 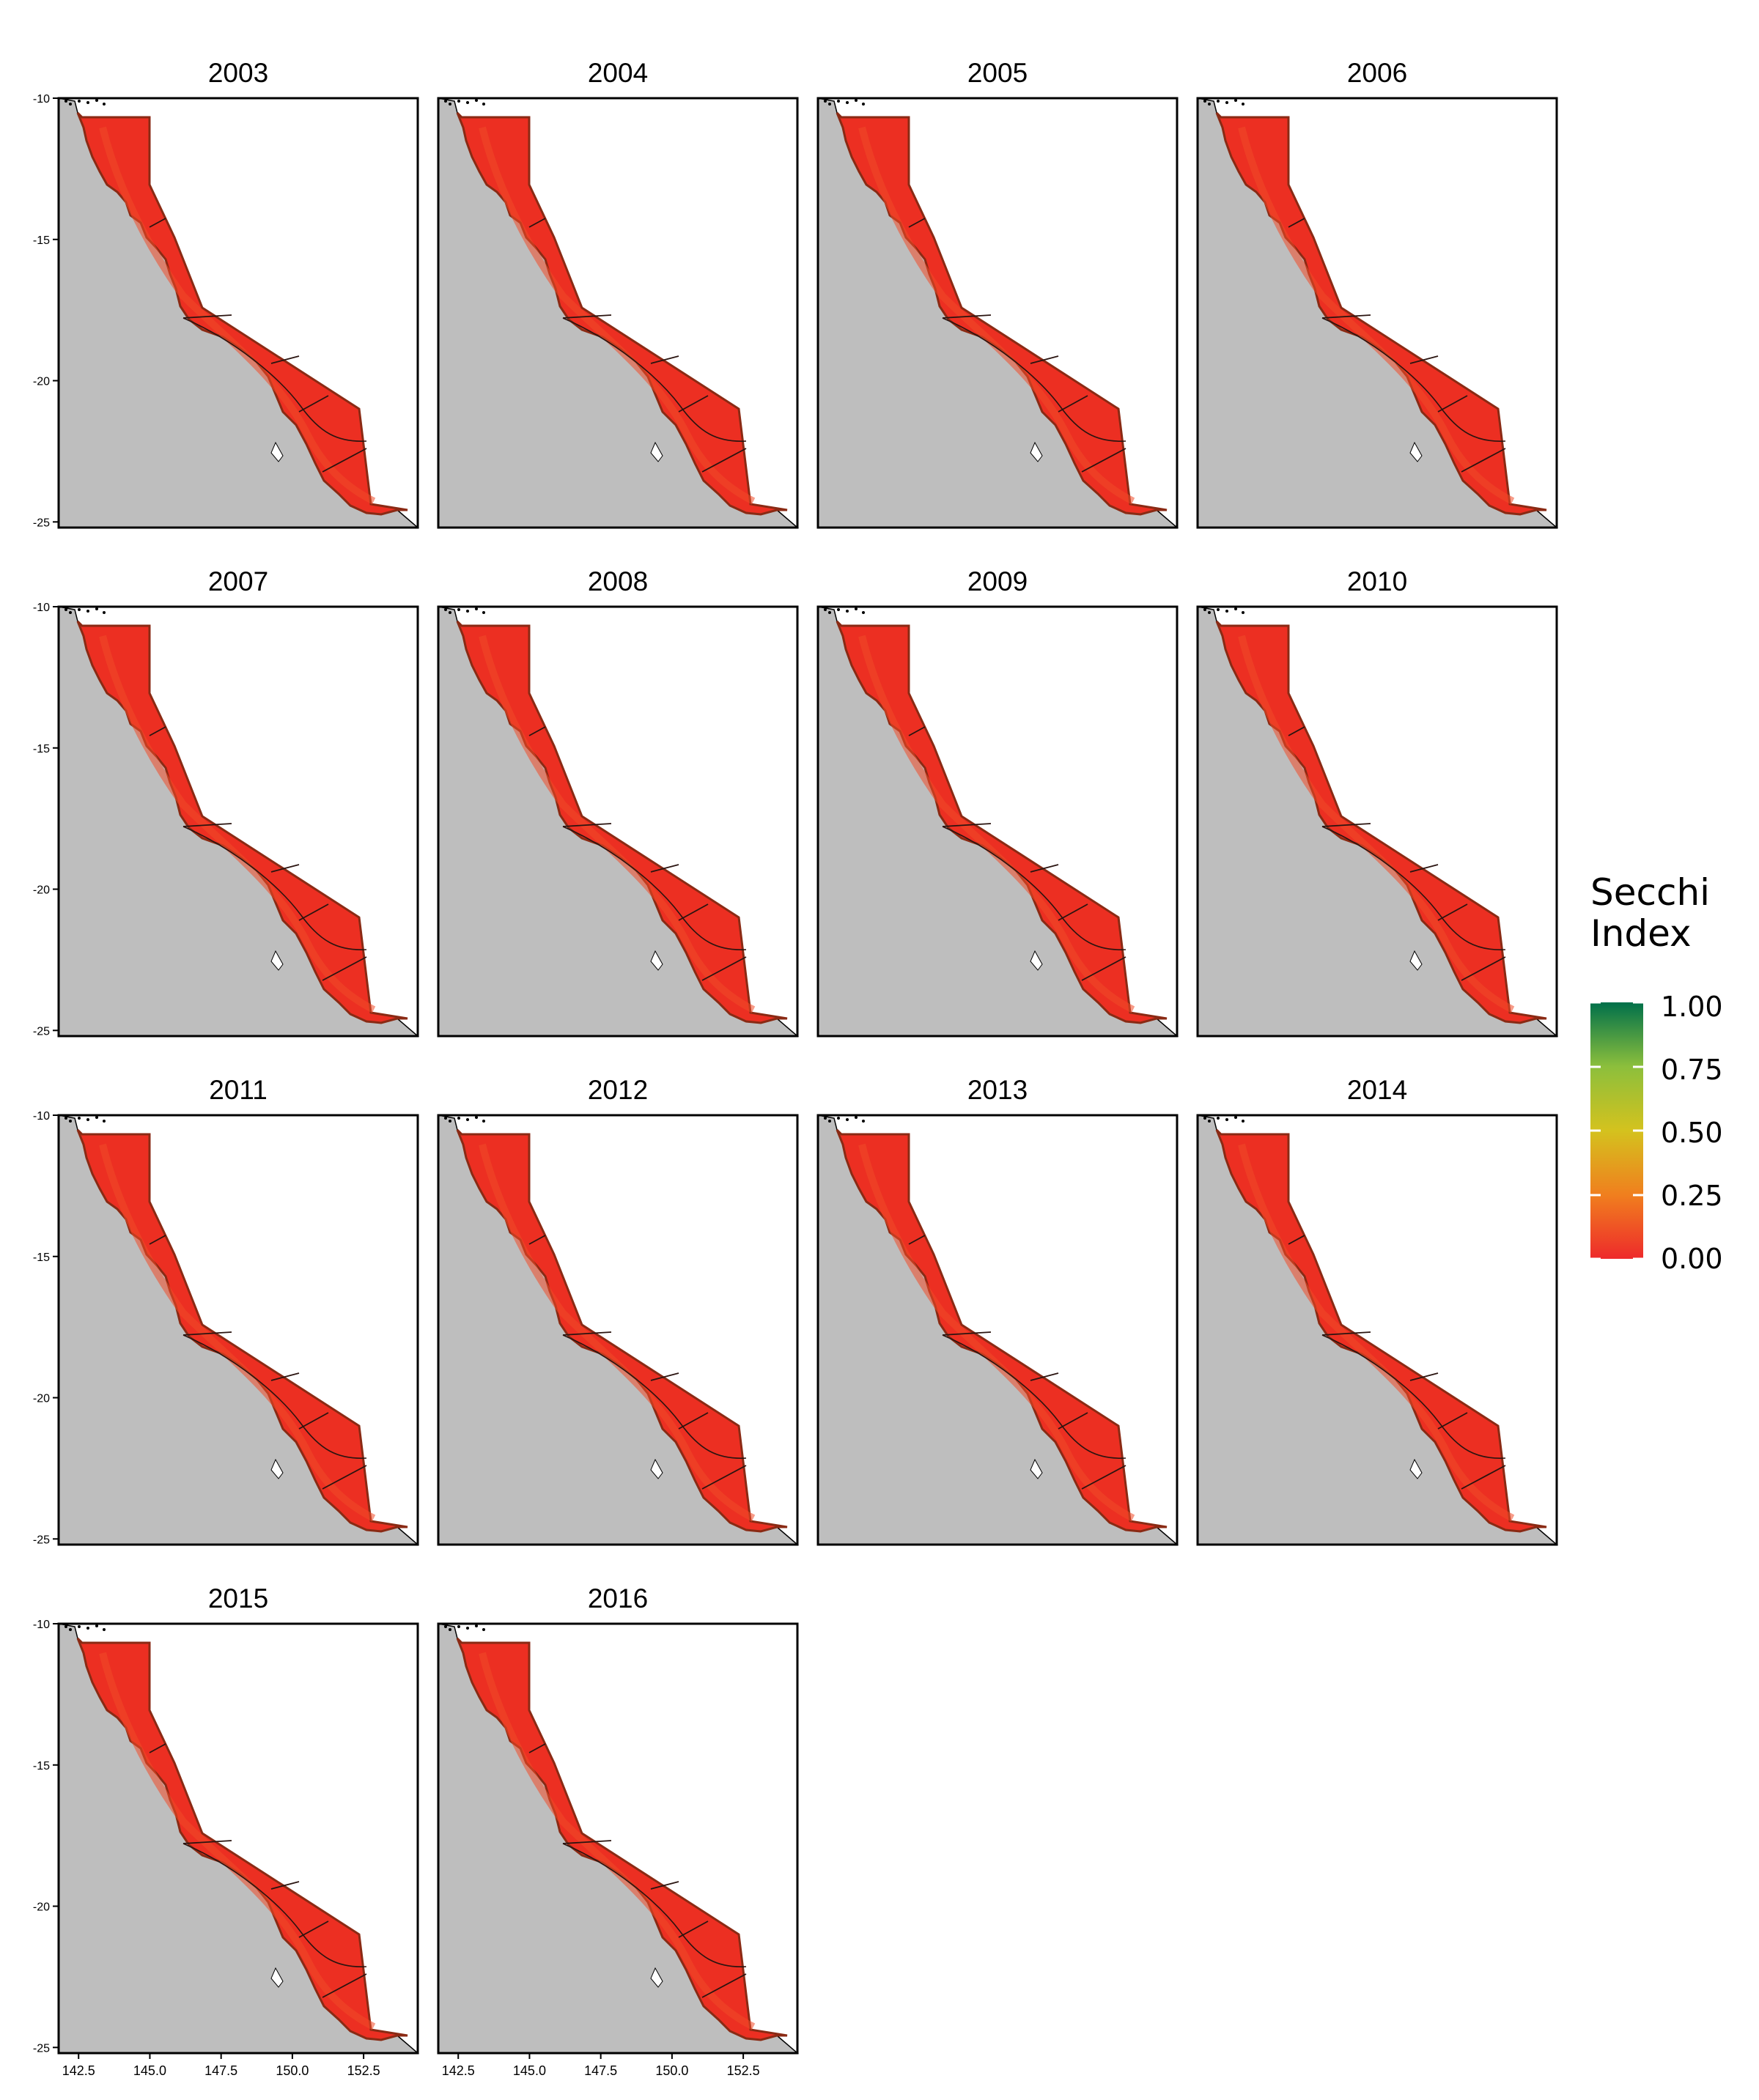 What do you see at coordinates (618, 1090) in the screenshot?
I see `panel-title: 2012` at bounding box center [618, 1090].